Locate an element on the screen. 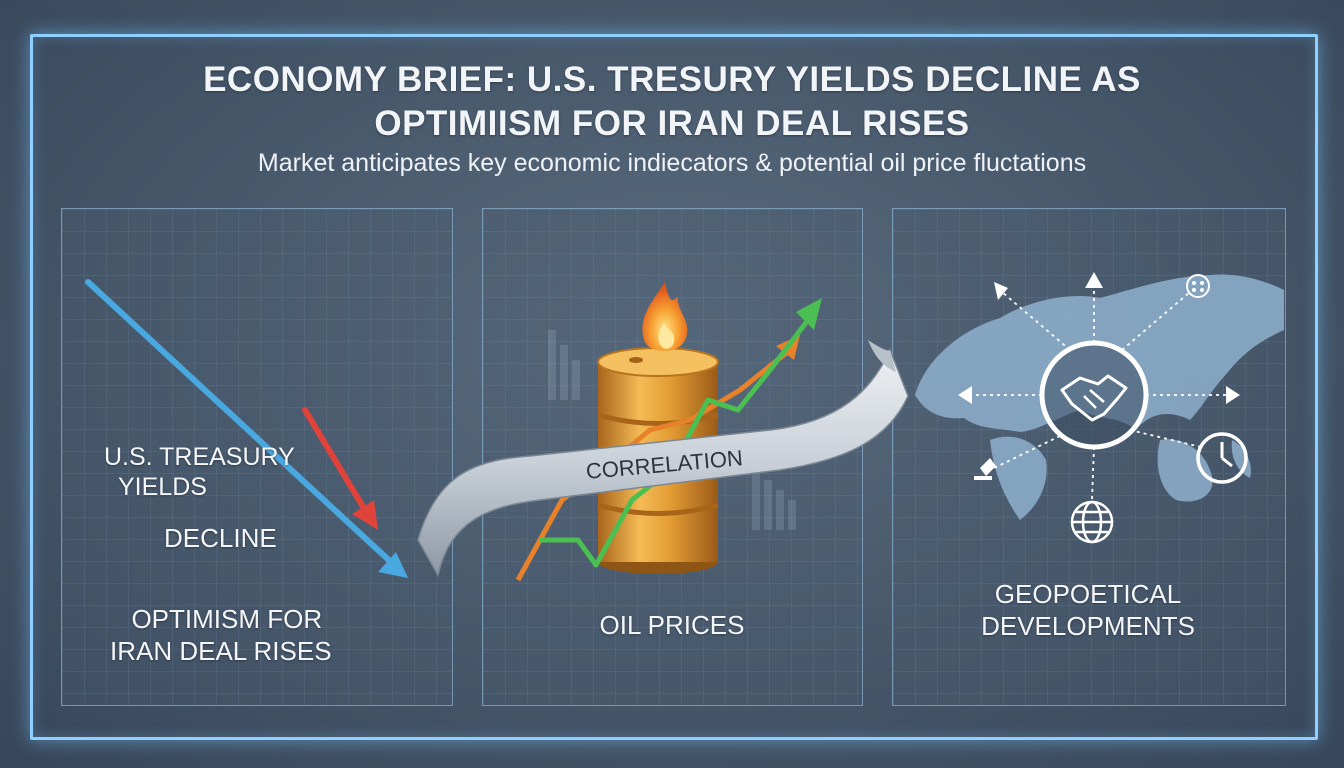 The image size is (1344, 768). treasury-label-line-2: YIELDS is located at coordinates (162, 487).